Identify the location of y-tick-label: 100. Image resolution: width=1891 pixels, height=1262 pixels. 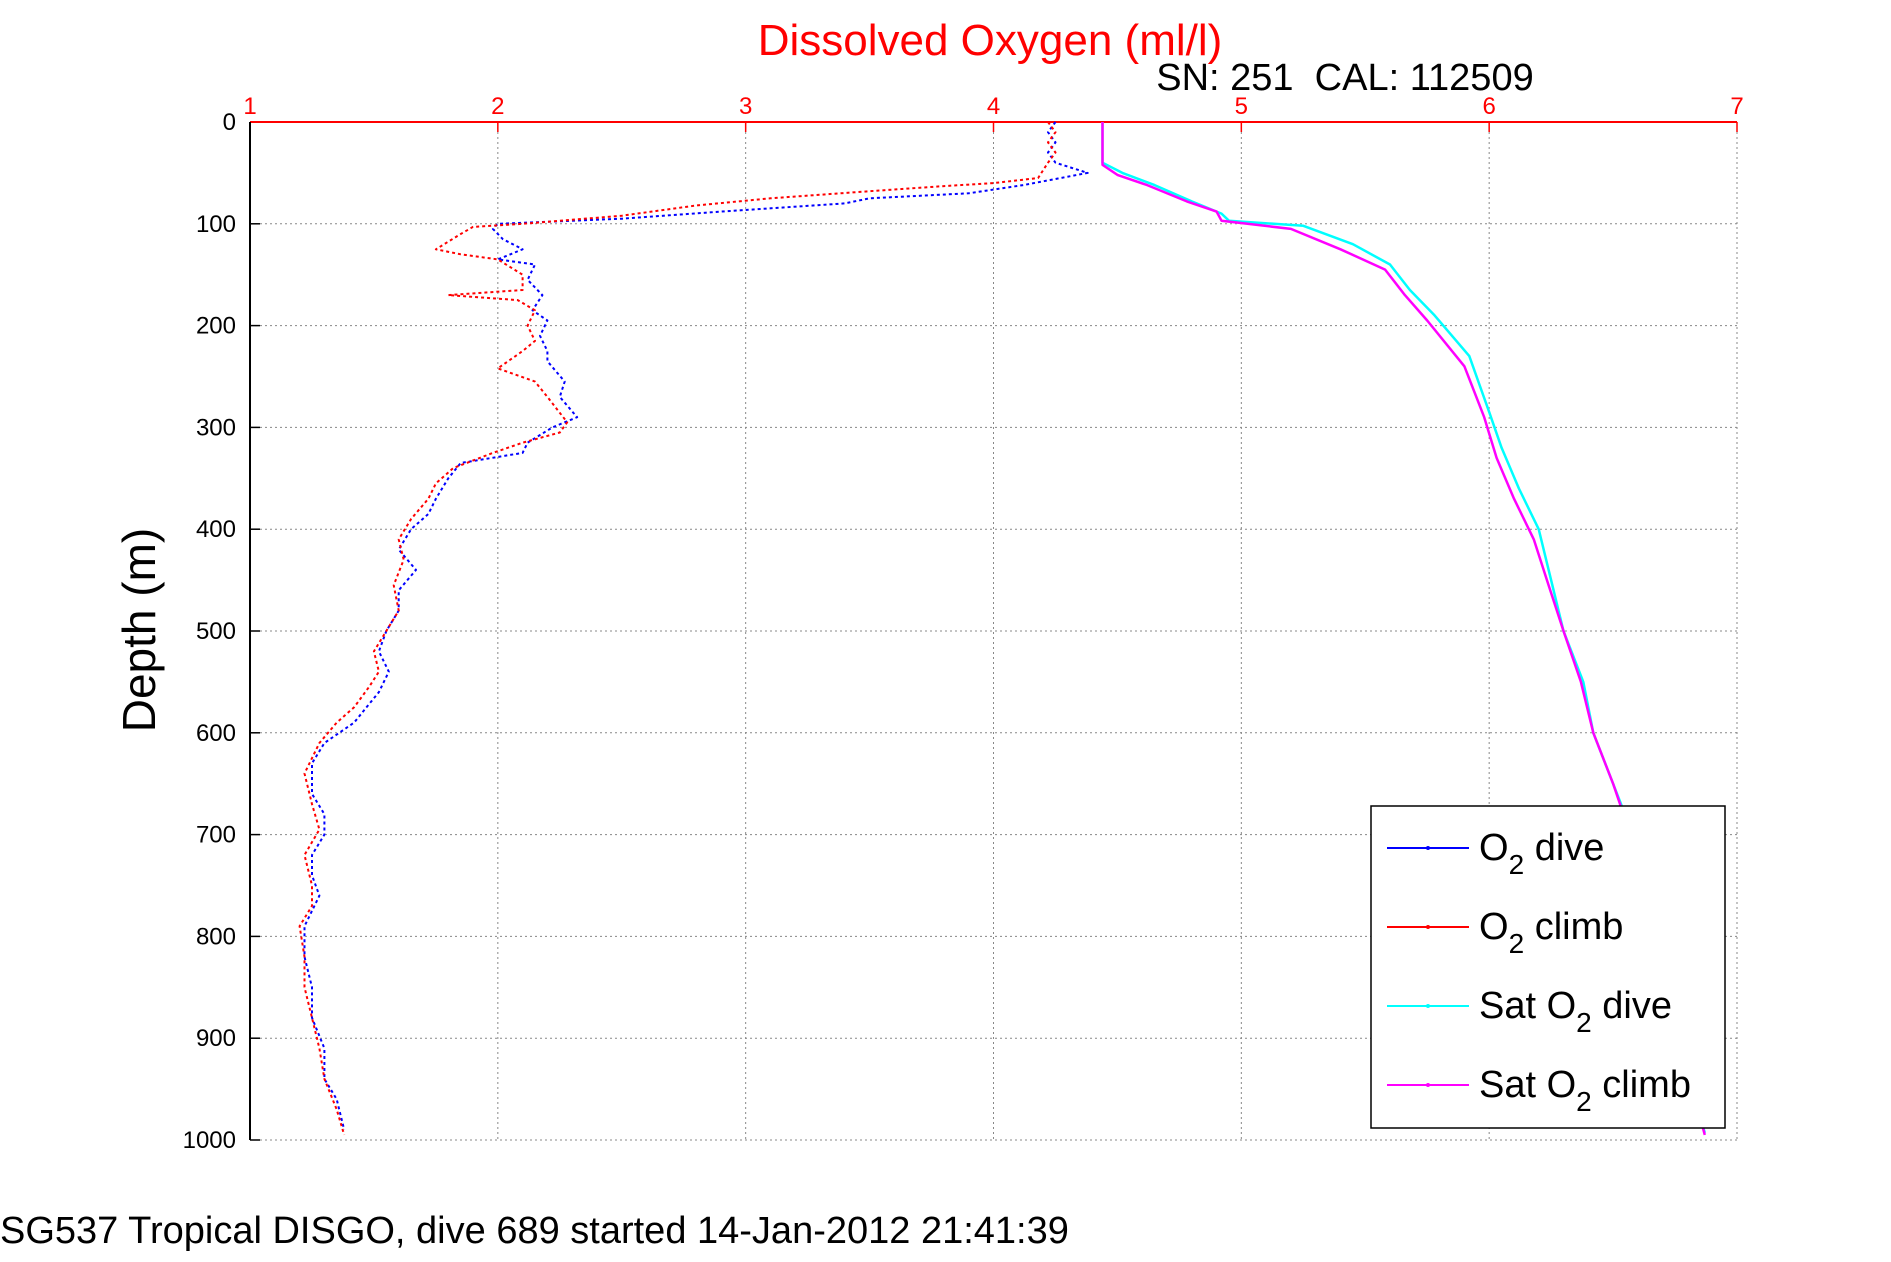
(216, 224).